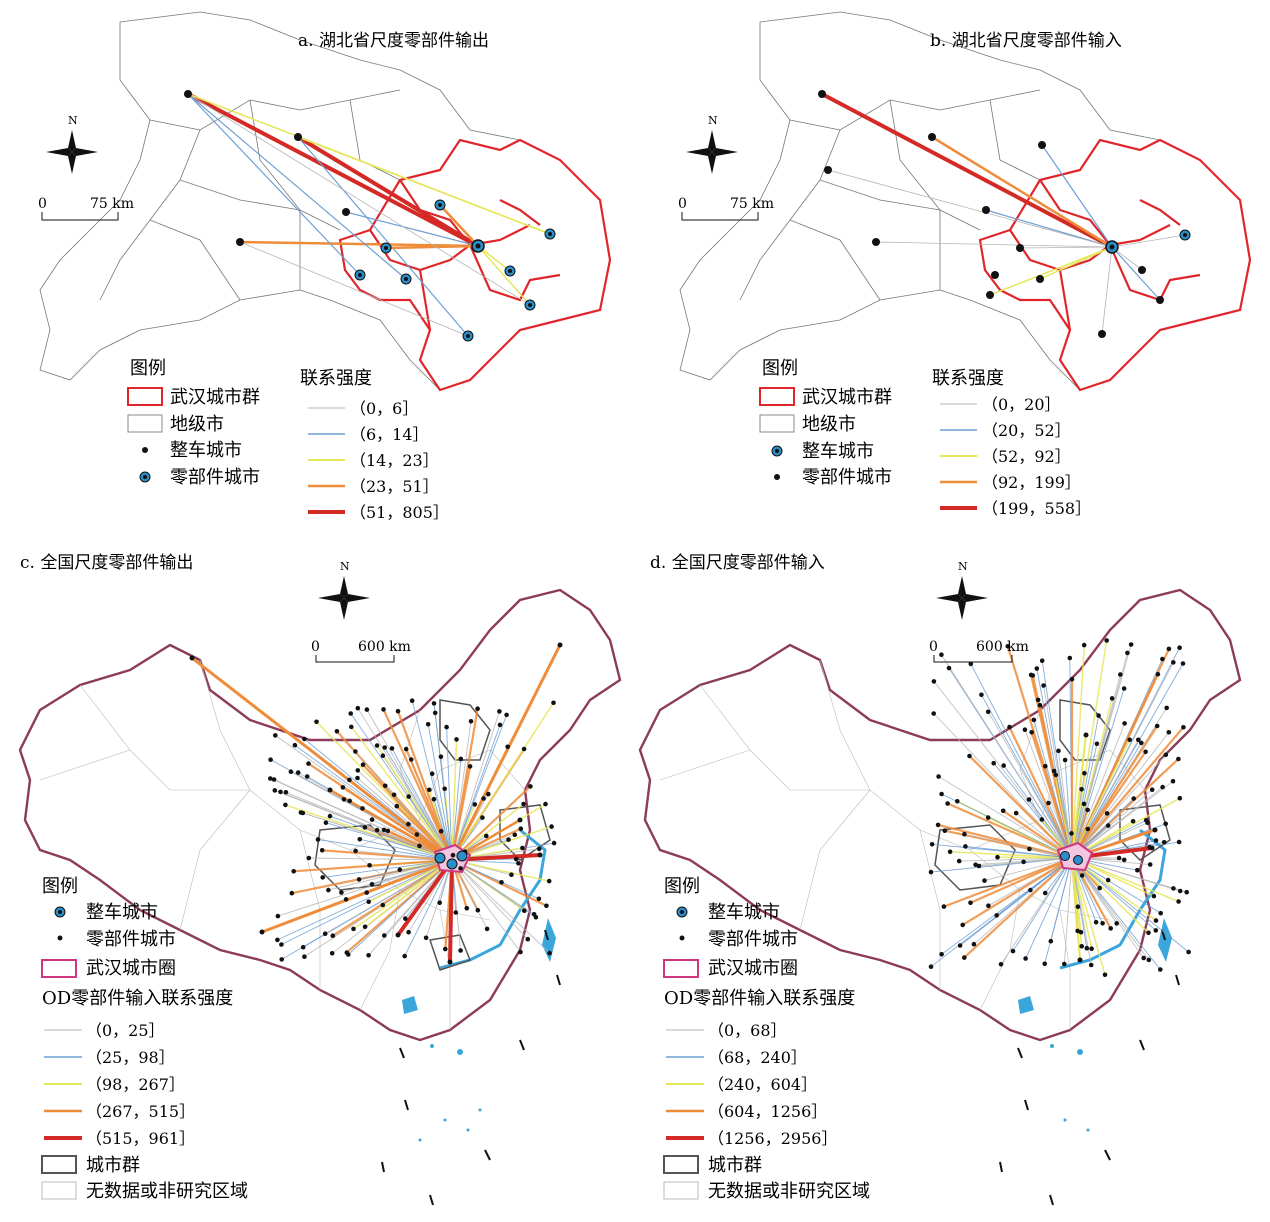 The image size is (1270, 1222). I want to click on svg-text: （98，267］, so click(135, 1084).